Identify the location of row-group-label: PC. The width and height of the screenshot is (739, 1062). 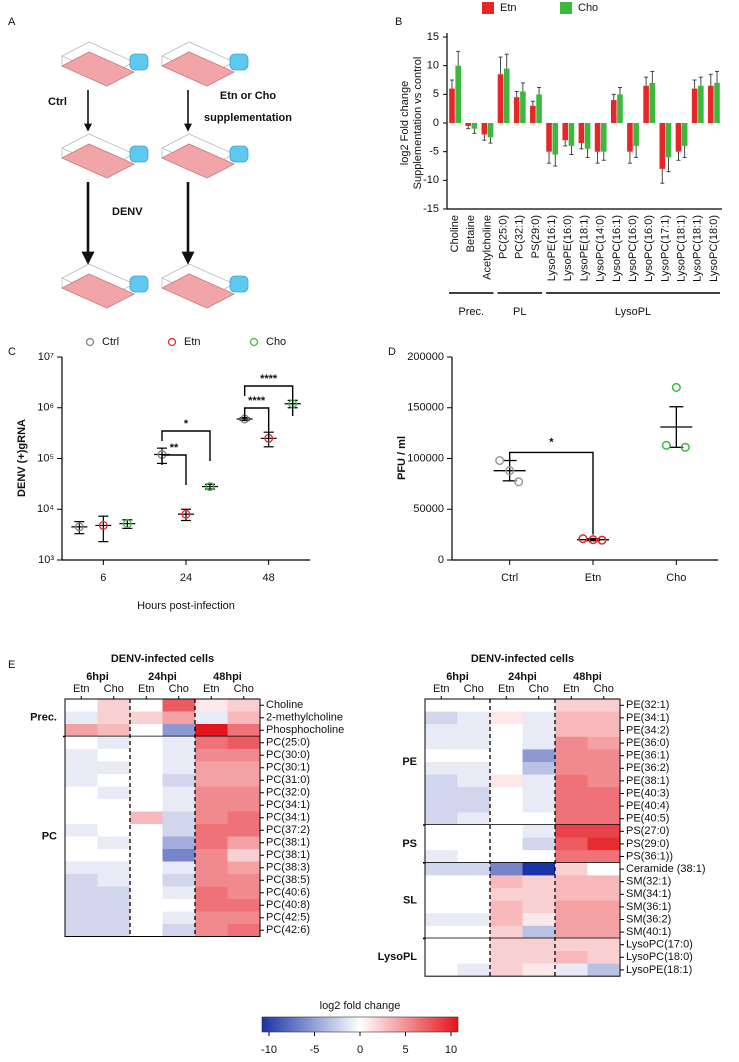
(49, 836).